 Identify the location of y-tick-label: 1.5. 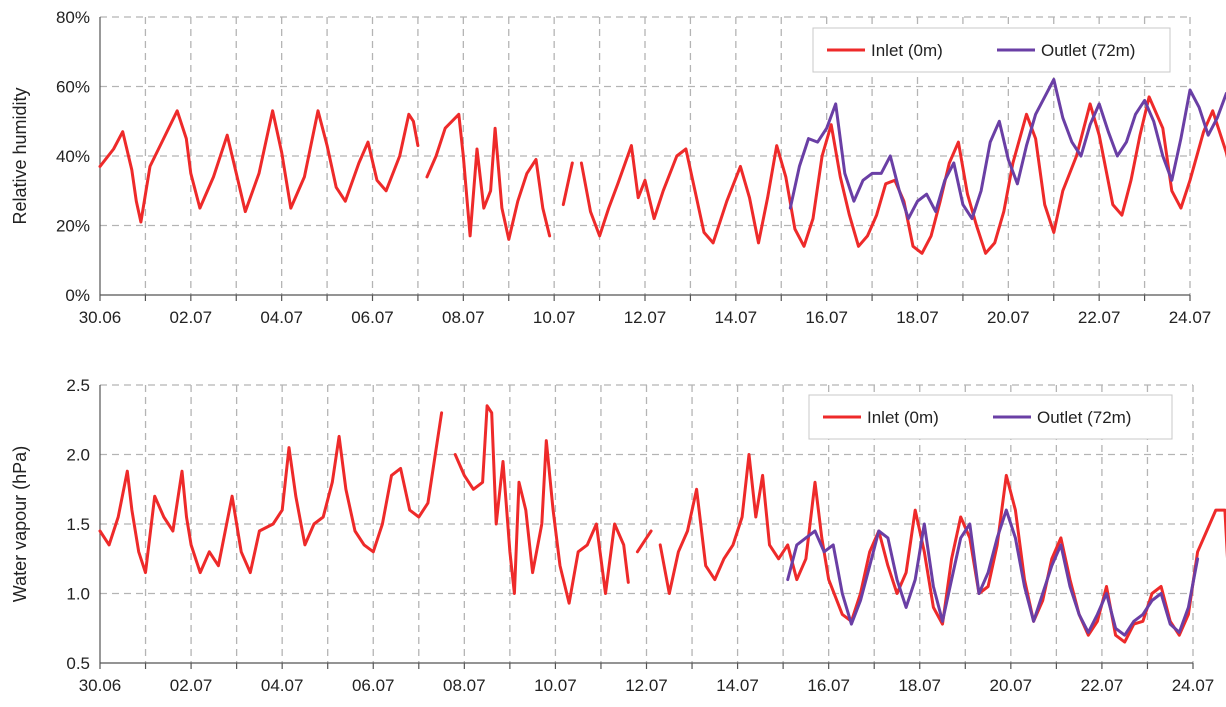
(78, 524).